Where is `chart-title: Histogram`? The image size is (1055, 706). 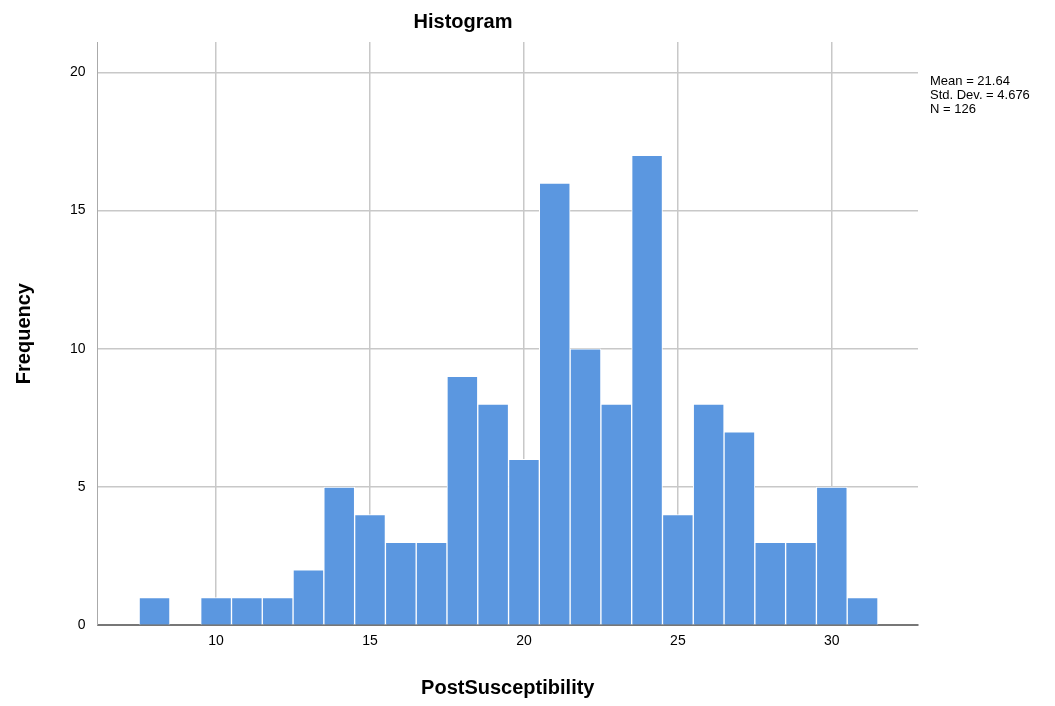 chart-title: Histogram is located at coordinates (463, 20).